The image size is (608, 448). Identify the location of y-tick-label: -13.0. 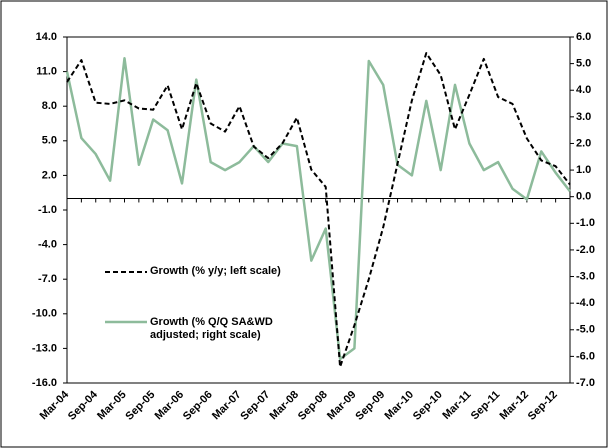
(44, 348).